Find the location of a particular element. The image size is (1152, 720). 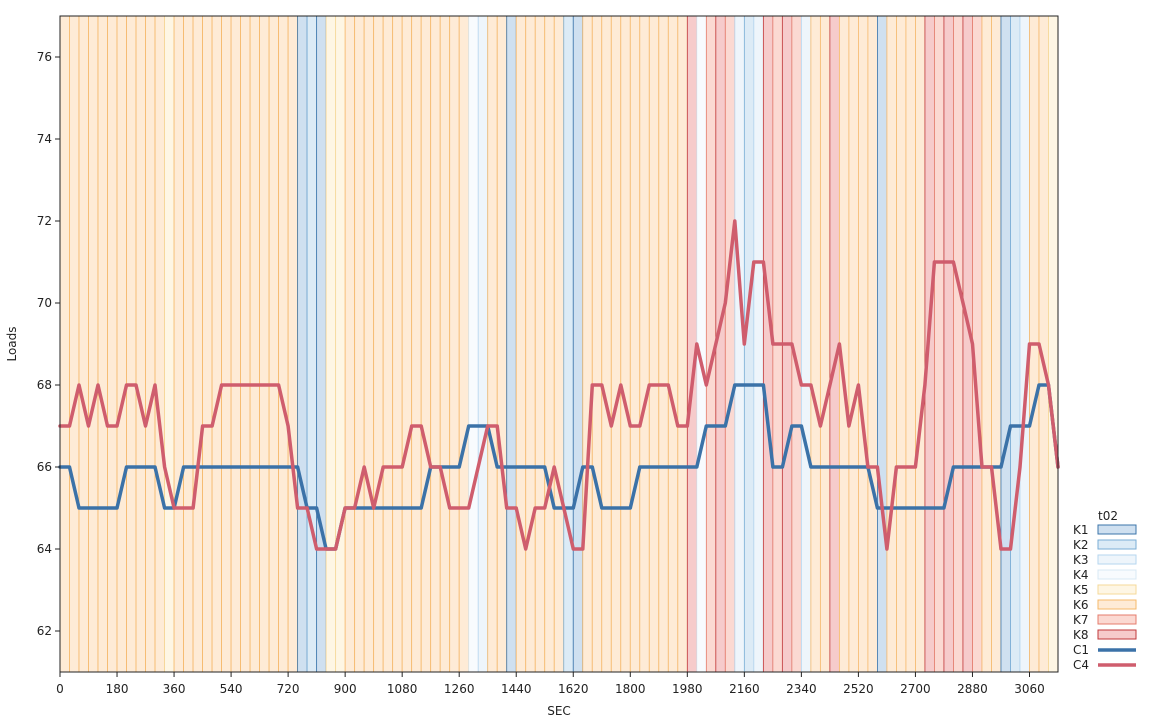

x-tick-label-1620: 1620 is located at coordinates (573, 689).